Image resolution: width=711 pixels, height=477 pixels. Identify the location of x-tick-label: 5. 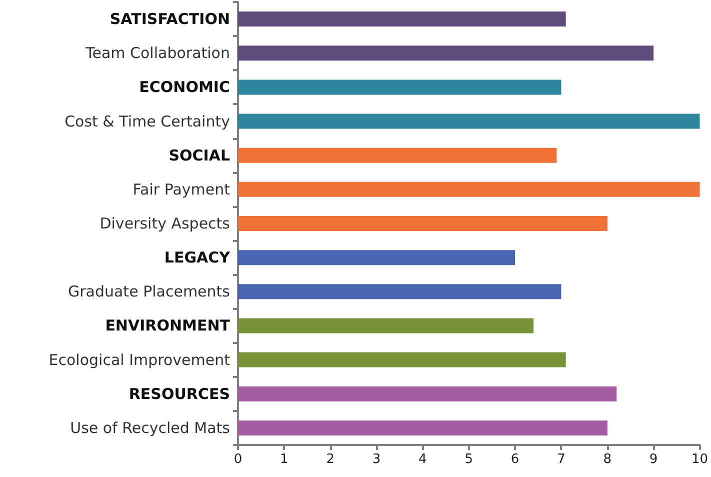
(469, 459).